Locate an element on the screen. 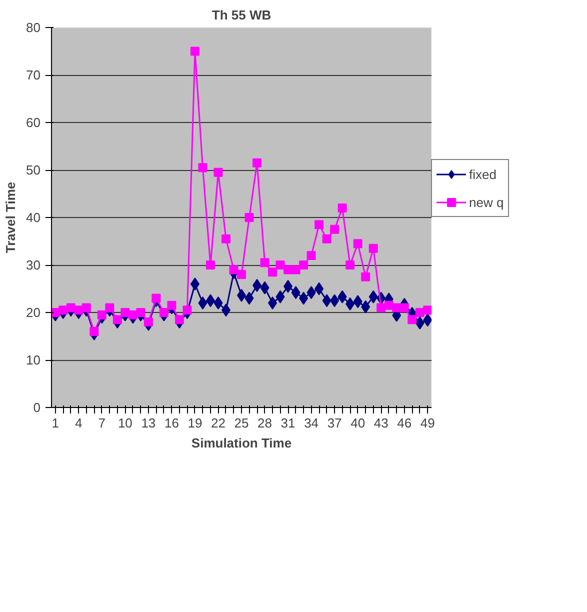 The height and width of the screenshot is (612, 587). y-tick-label: 0 is located at coordinates (37, 407).